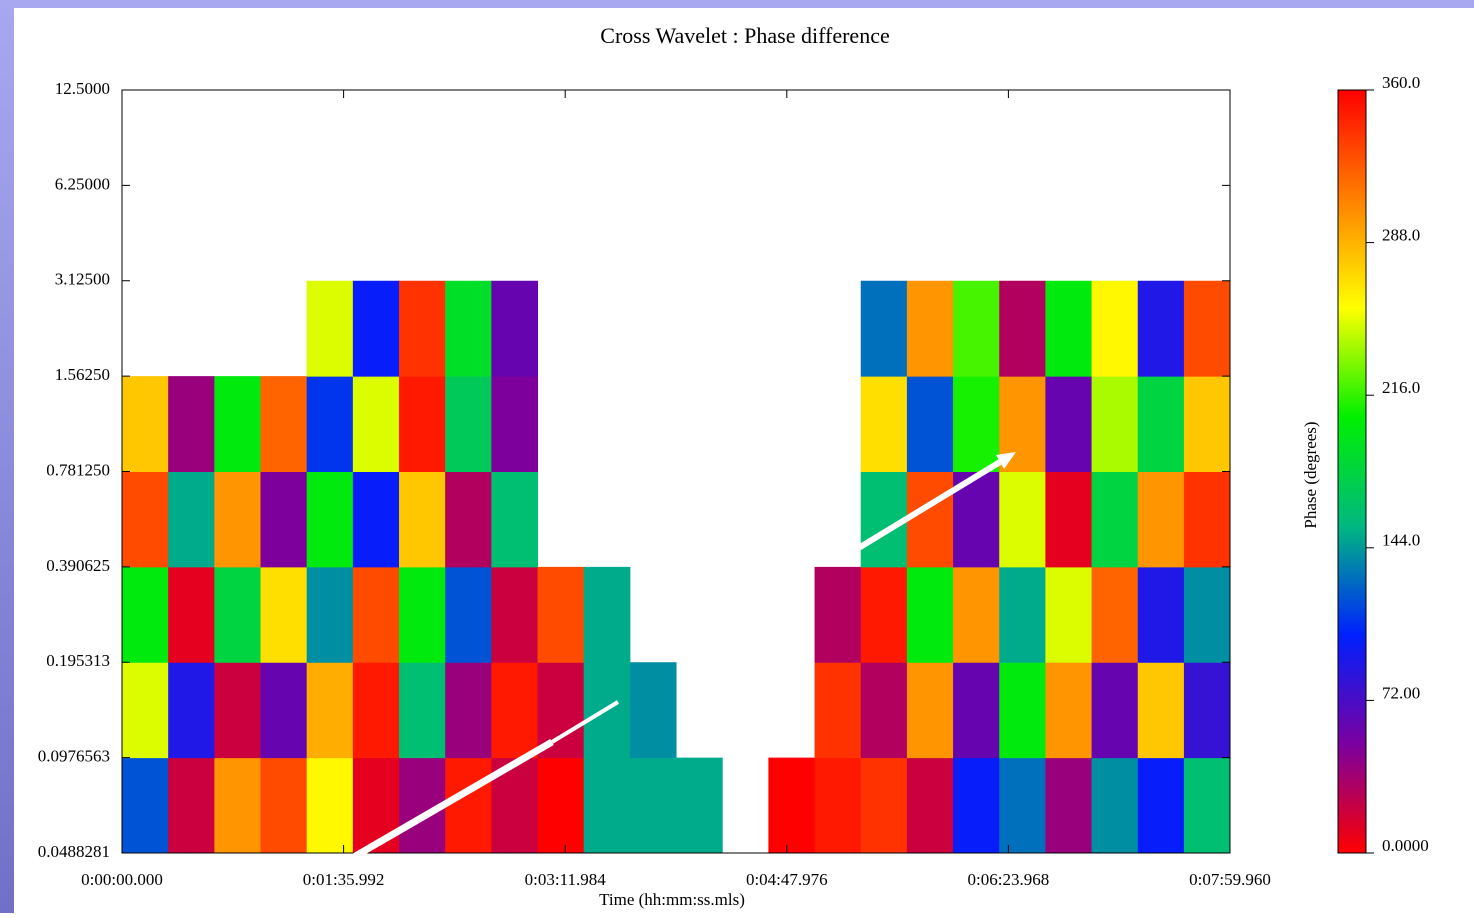 This screenshot has width=1474, height=918. Describe the element at coordinates (1310, 474) in the screenshot. I see `colorbar-label: Phase (degrees)` at that location.